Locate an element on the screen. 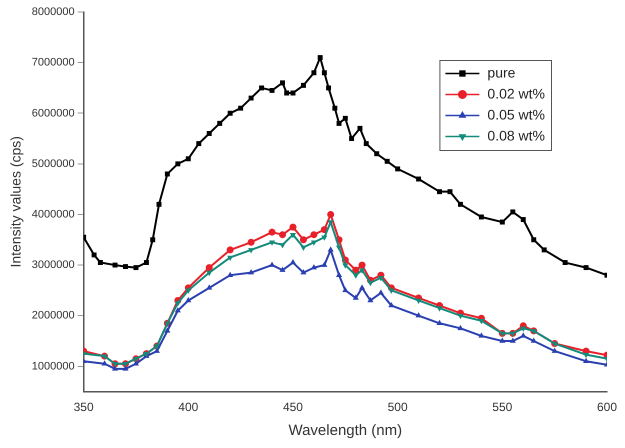 The width and height of the screenshot is (625, 448). x-tick-label: 500 is located at coordinates (398, 407).